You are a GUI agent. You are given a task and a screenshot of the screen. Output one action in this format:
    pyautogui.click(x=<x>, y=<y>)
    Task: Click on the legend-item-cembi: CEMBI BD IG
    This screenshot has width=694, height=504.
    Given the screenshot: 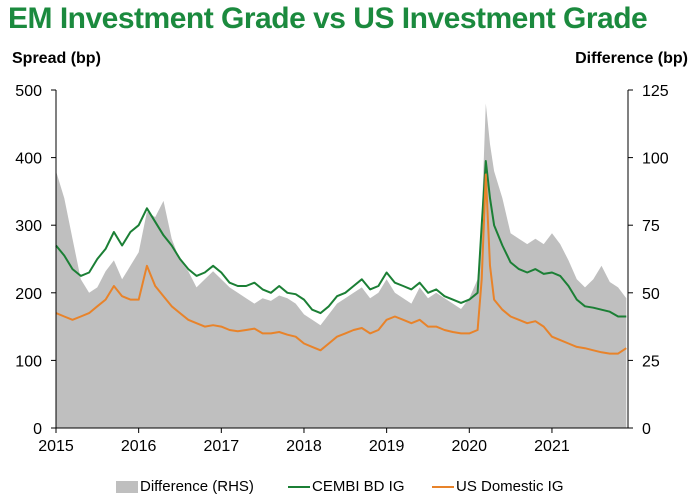 What is the action you would take?
    pyautogui.click(x=346, y=486)
    